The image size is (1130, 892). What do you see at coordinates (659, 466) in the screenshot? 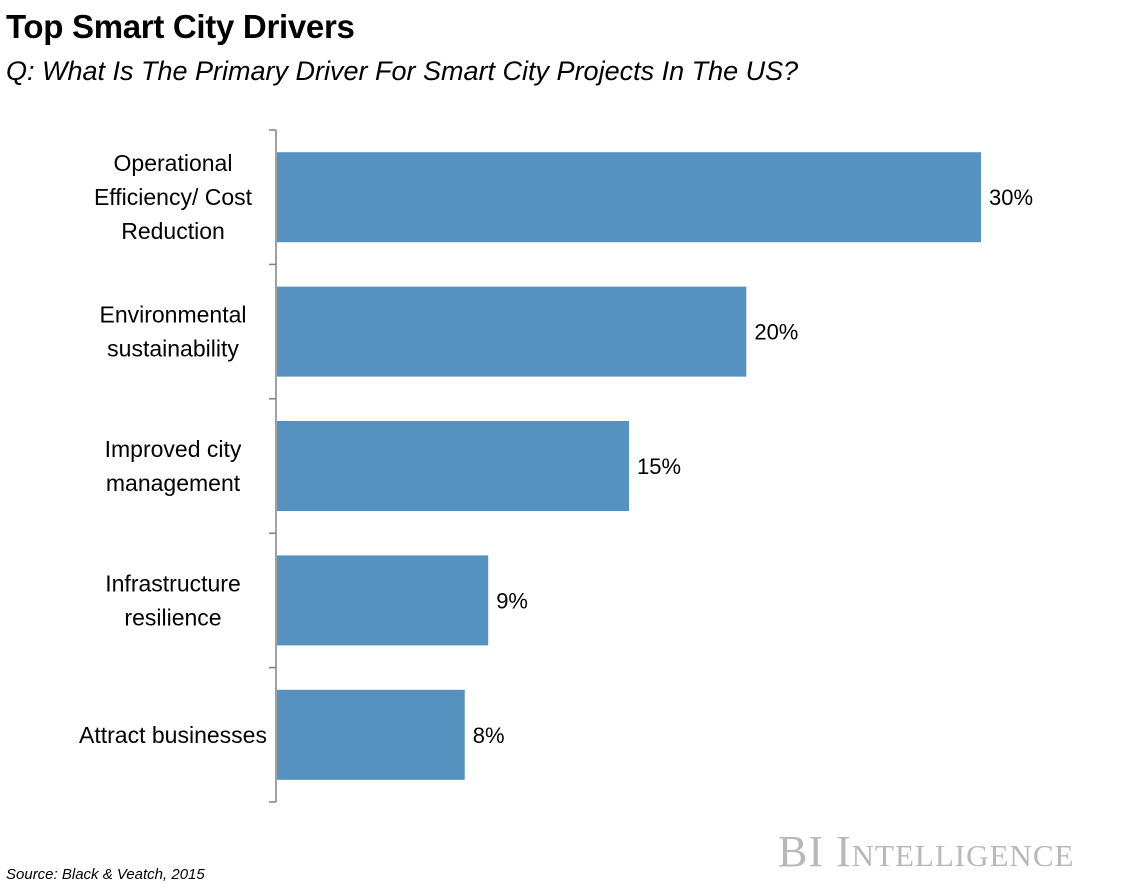
I see `data-label: 15%` at bounding box center [659, 466].